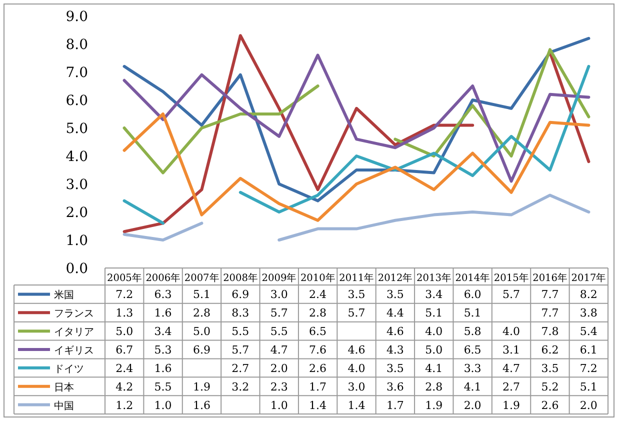 This screenshot has width=619, height=422. I want to click on data-label: 5.3, so click(163, 350).